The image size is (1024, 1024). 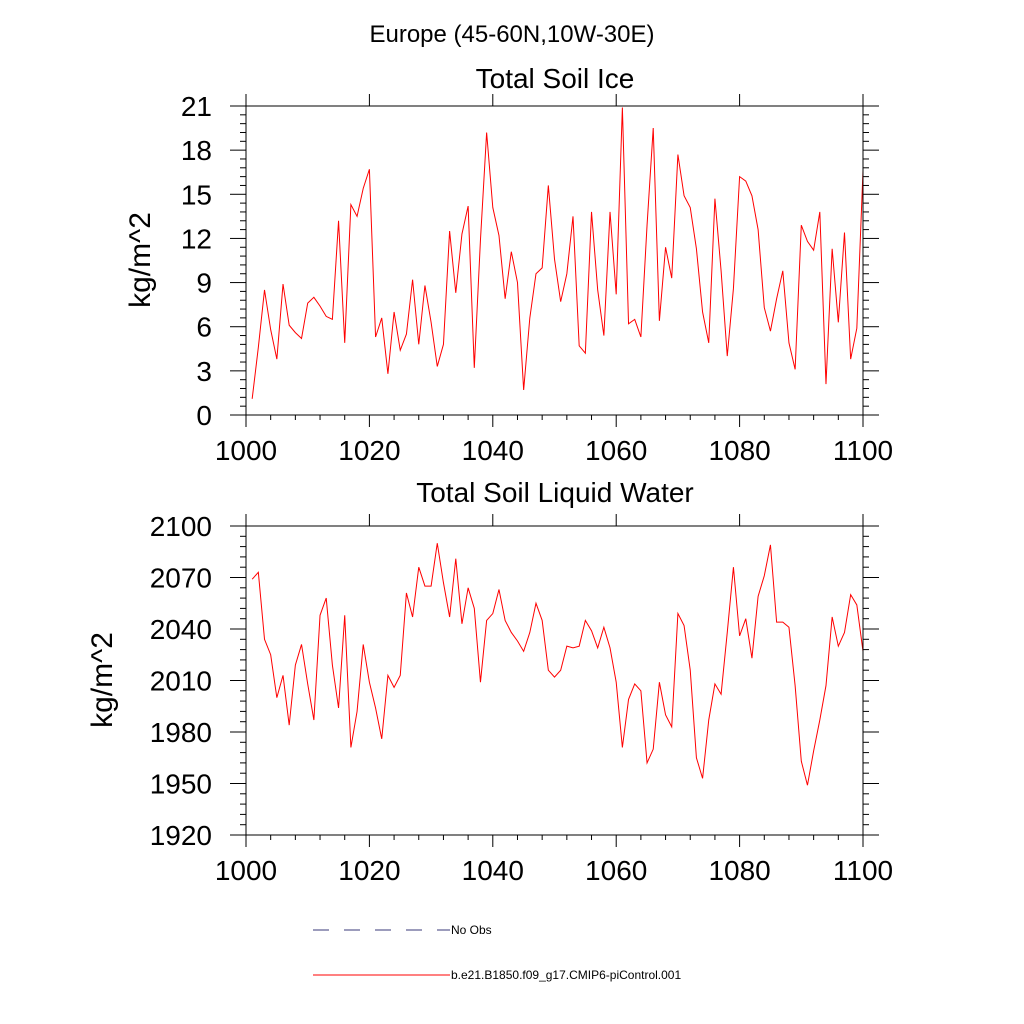 I want to click on y-tick-label-soil-ice: 12, so click(x=196, y=238).